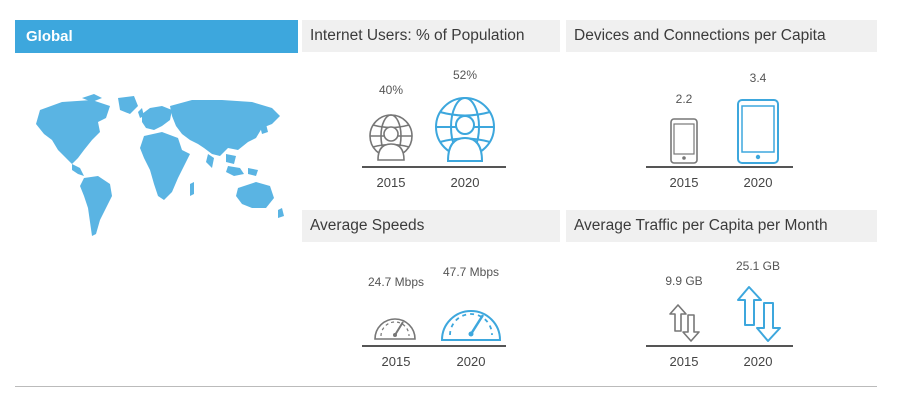 This screenshot has width=921, height=400. I want to click on value-speeds-2020: 47.7 Mbps, so click(471, 272).